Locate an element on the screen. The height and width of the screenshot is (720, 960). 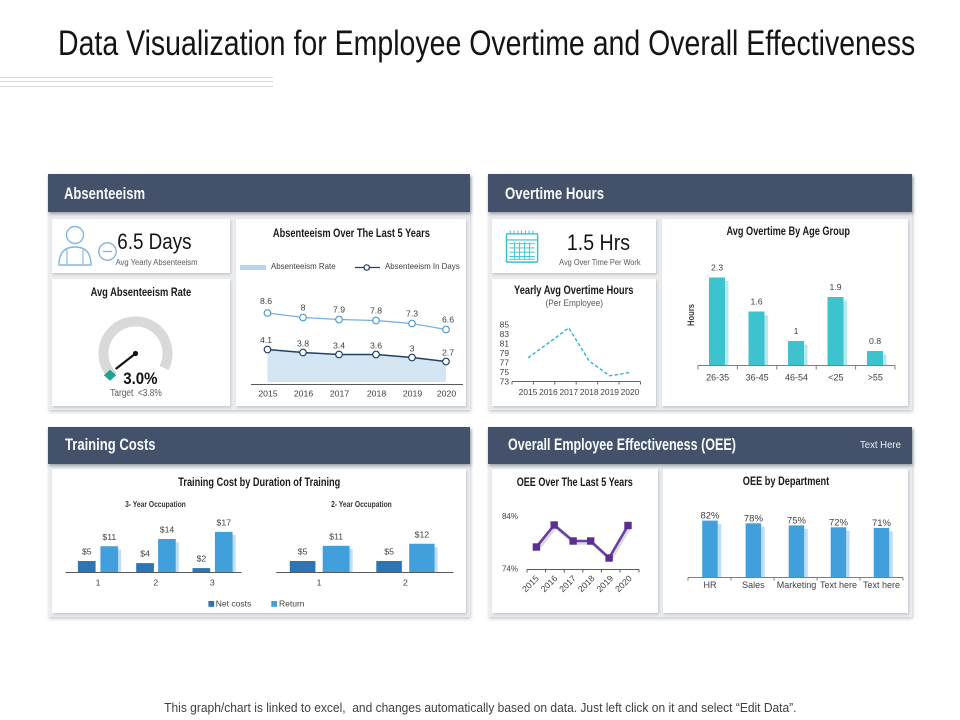
svg-text: 73 is located at coordinates (505, 382).